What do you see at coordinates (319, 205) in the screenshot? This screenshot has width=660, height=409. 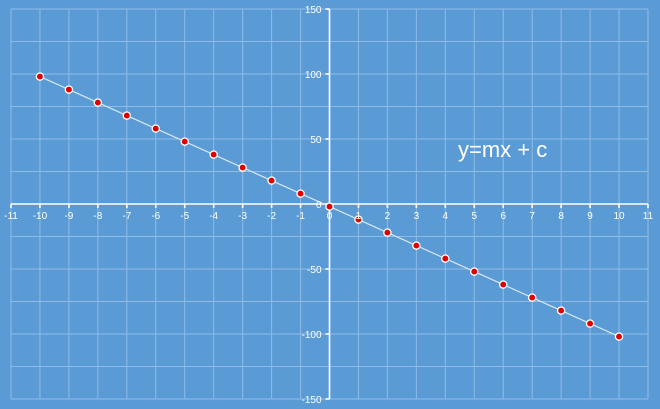 I see `y-tick-label: 0` at bounding box center [319, 205].